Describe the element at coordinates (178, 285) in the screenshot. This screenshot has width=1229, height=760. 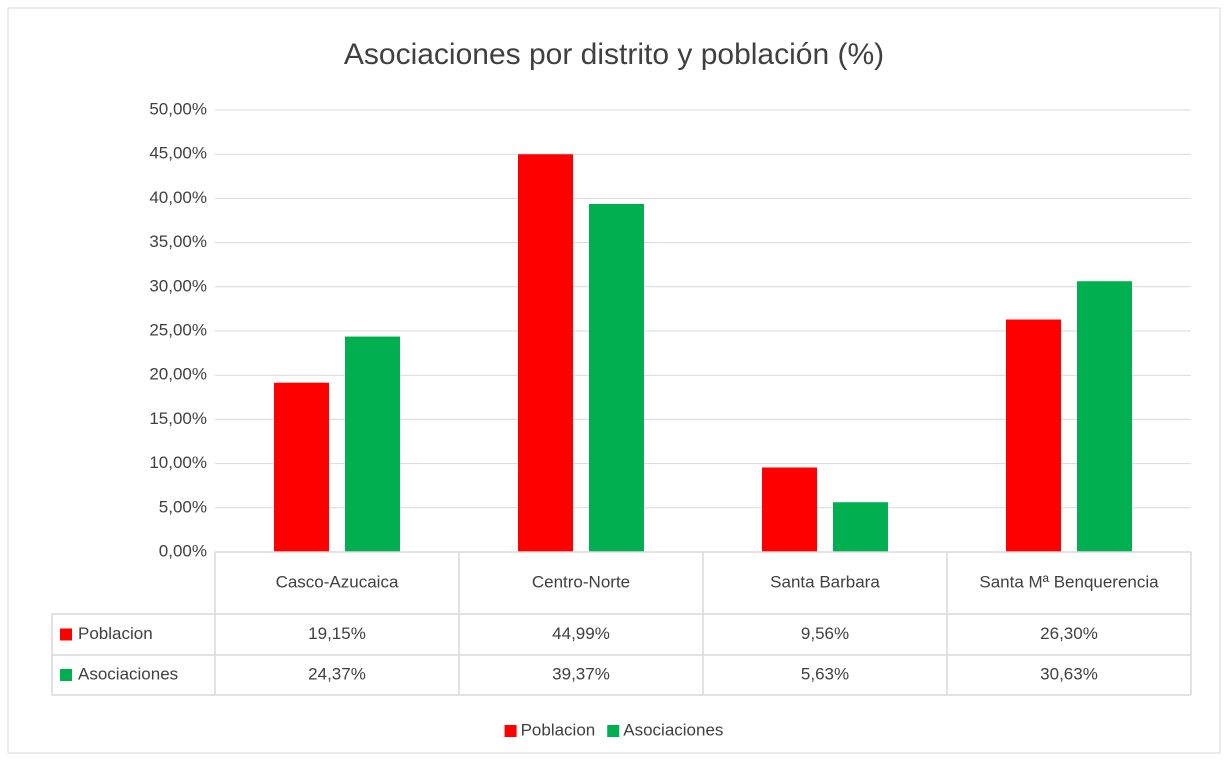
I see `y-tick-label: 30,00%` at that location.